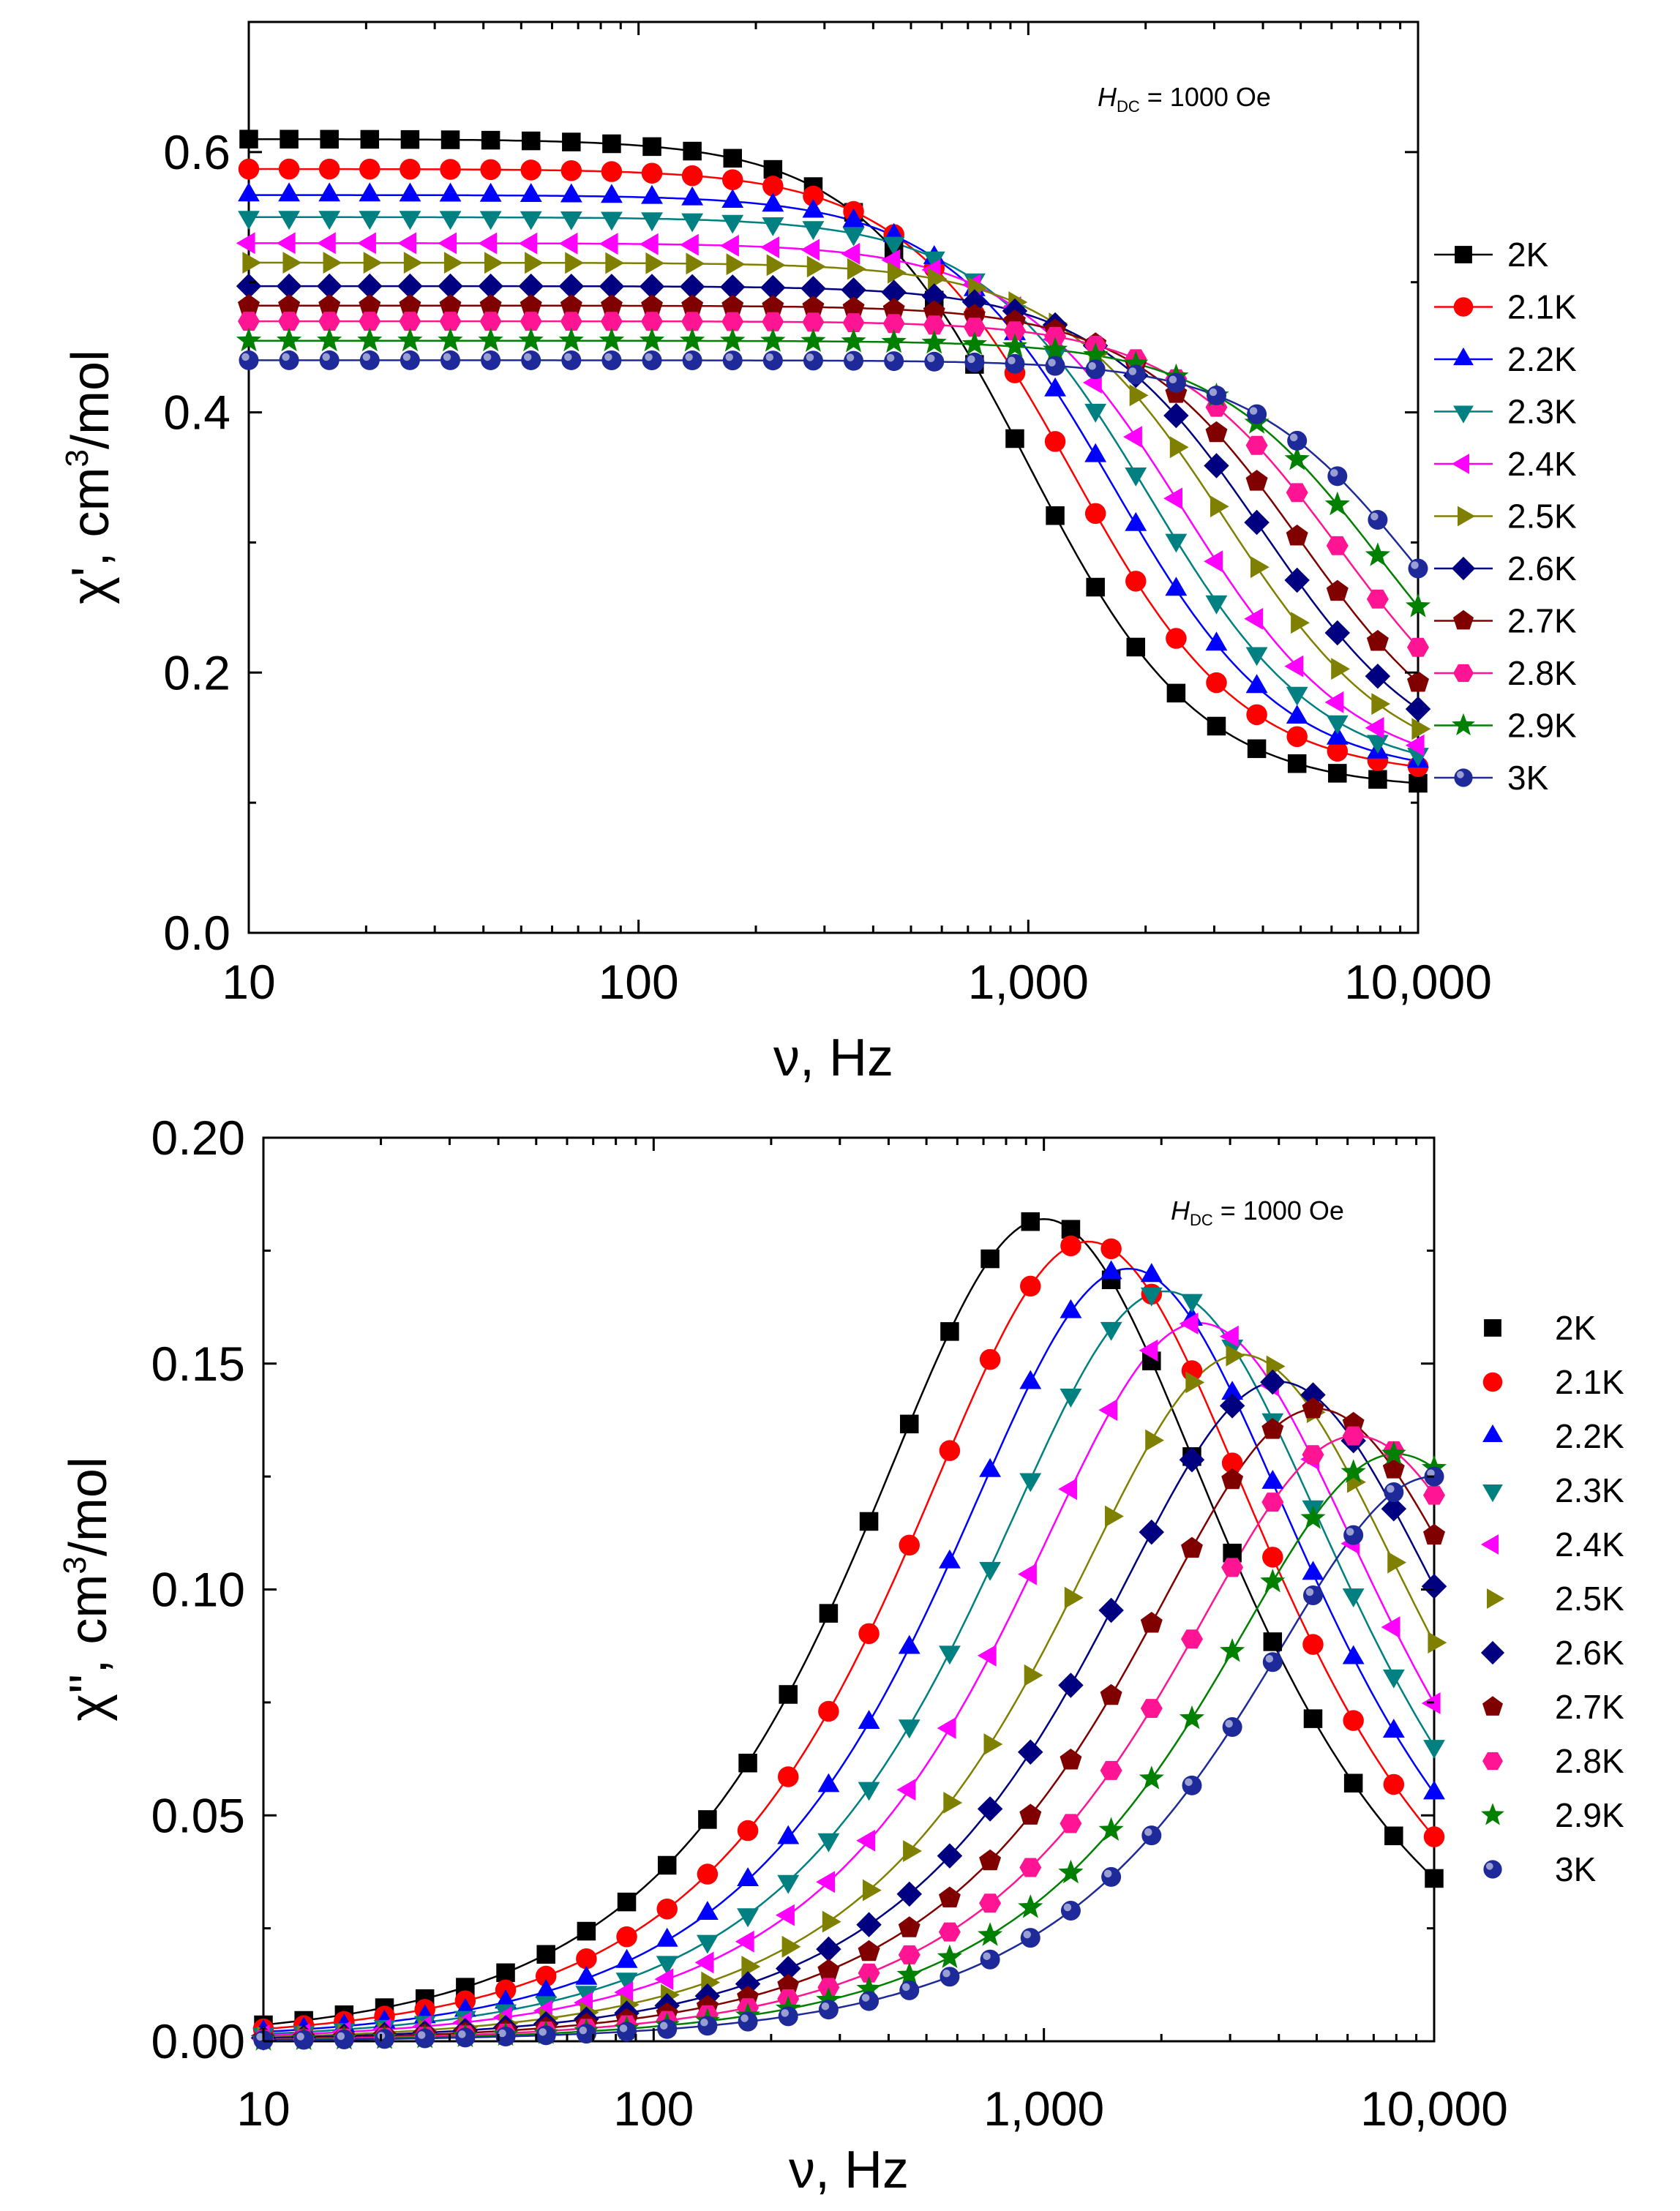  What do you see at coordinates (1589, 1490) in the screenshot?
I see `legend-label-2.3K: 2.3K` at bounding box center [1589, 1490].